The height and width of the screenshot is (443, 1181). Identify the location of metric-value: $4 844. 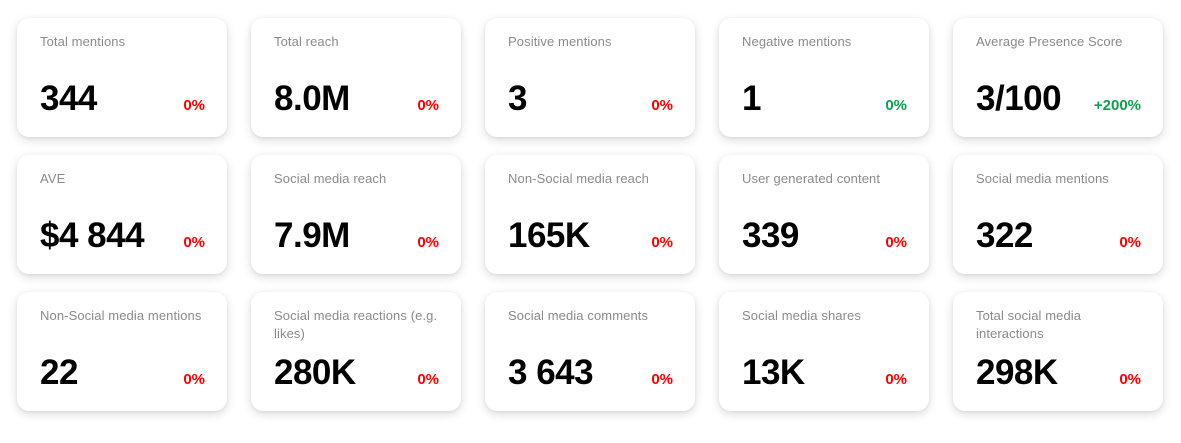
(92, 235).